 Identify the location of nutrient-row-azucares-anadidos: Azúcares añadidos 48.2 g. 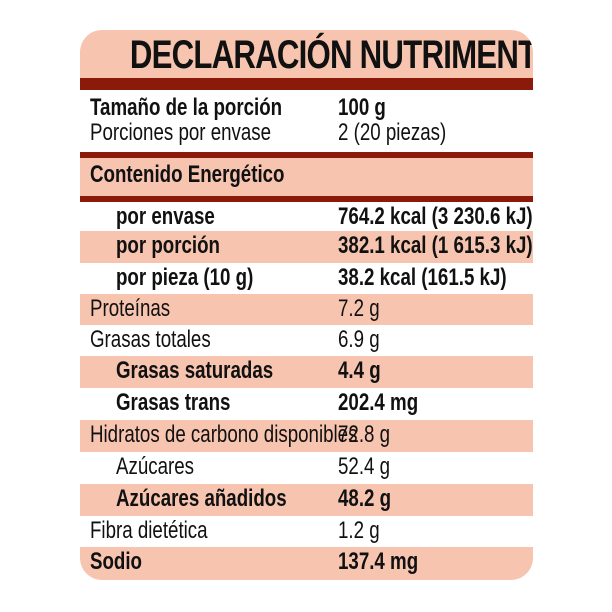
(306, 500).